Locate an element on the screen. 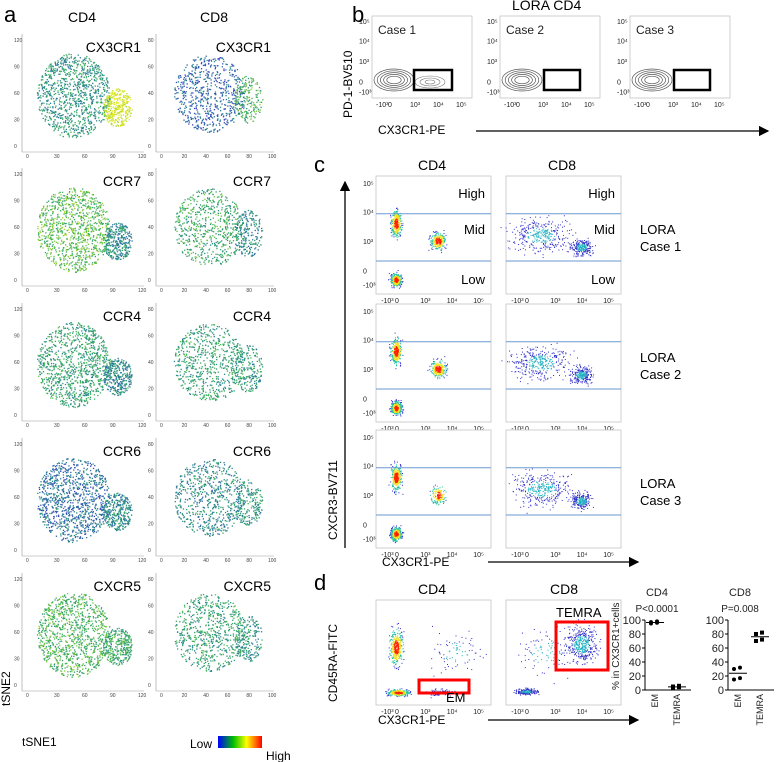 The height and width of the screenshot is (762, 778). y-tick-label: 30 is located at coordinates (17, 121).